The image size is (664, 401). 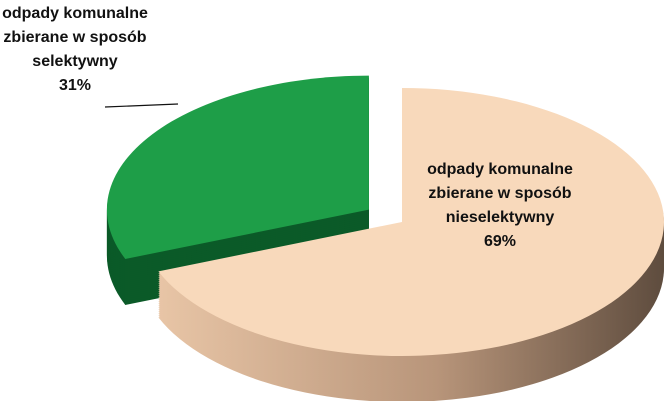 What do you see at coordinates (75, 85) in the screenshot?
I see `value-label: 31%` at bounding box center [75, 85].